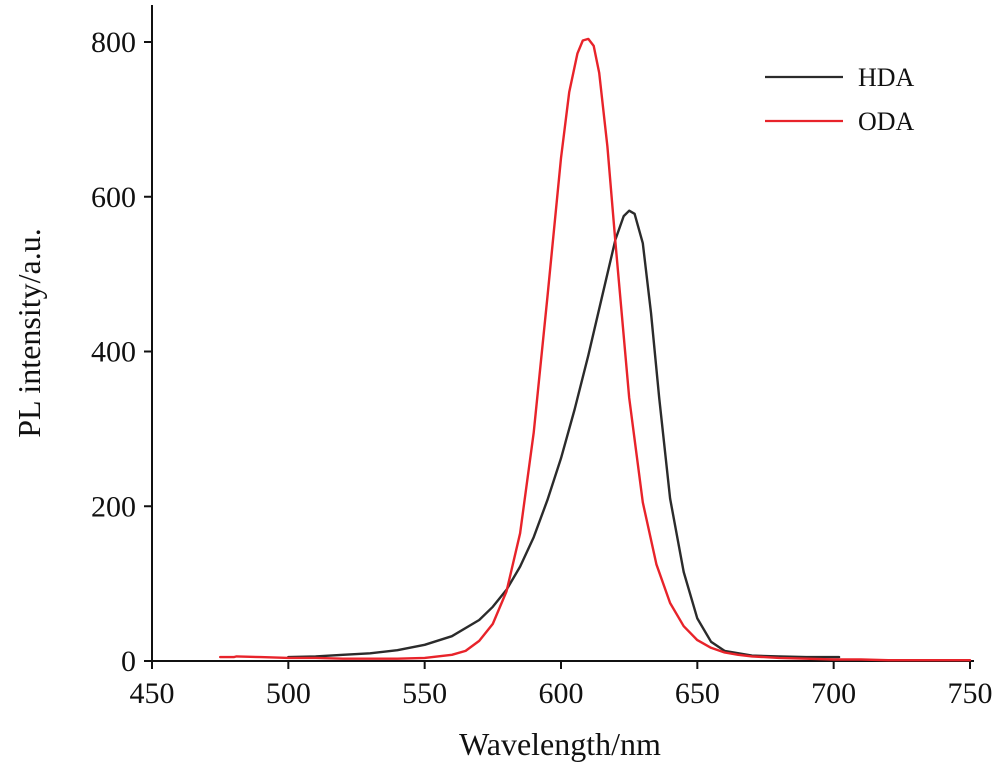 This screenshot has width=1000, height=771. I want to click on y-tick-label: 400, so click(113, 352).